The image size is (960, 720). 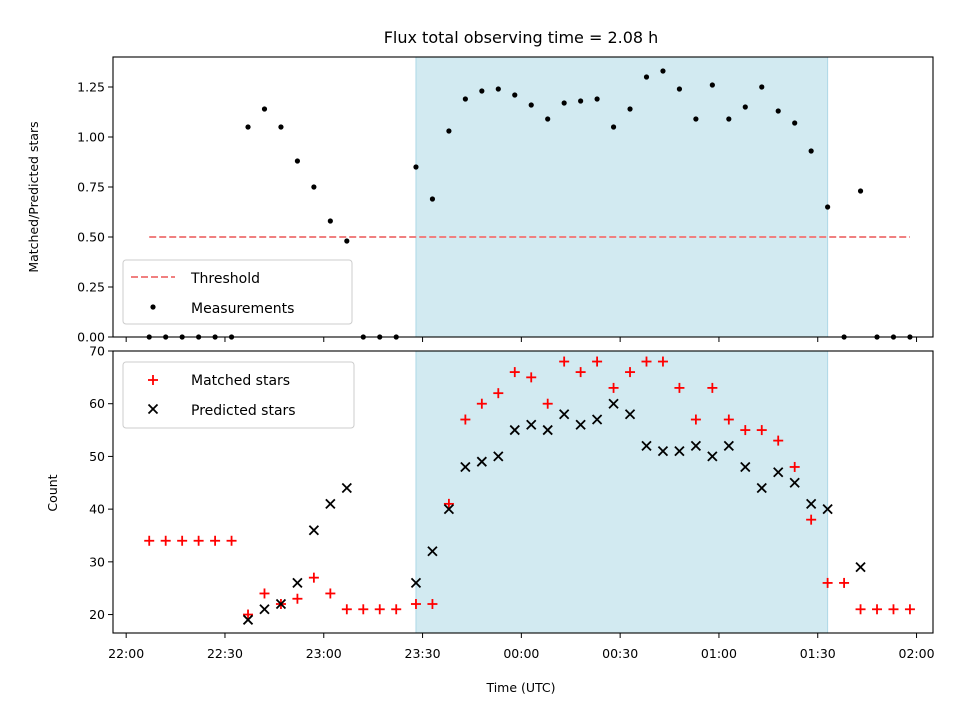 What do you see at coordinates (91, 287) in the screenshot?
I see `top-y-tick-label: 0.25` at bounding box center [91, 287].